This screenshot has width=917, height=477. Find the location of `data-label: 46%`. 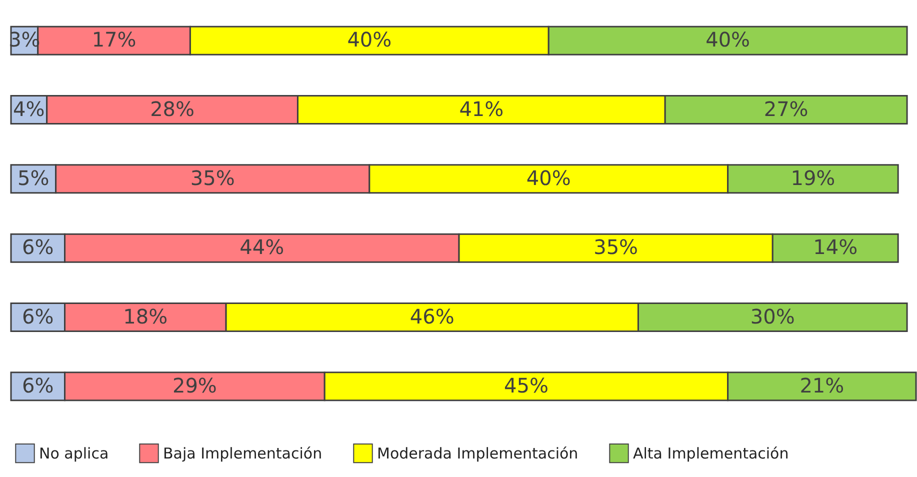

data-label: 46% is located at coordinates (432, 316).